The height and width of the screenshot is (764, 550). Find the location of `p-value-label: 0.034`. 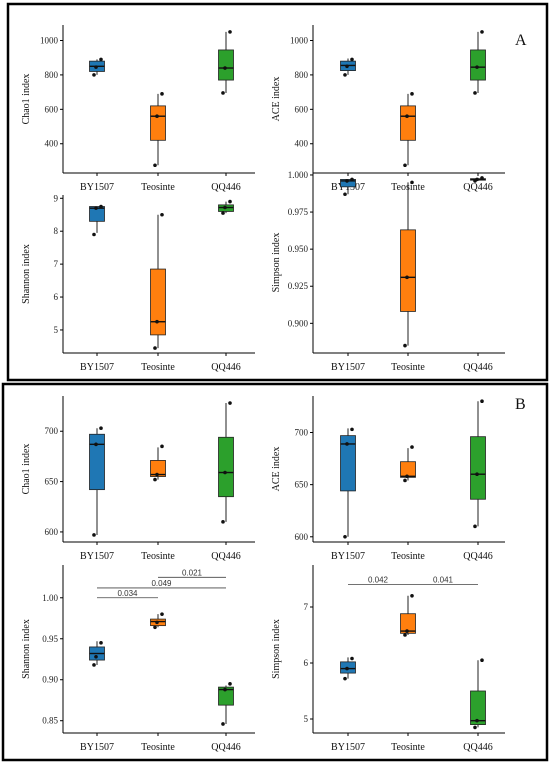

p-value-label: 0.034 is located at coordinates (127, 593).